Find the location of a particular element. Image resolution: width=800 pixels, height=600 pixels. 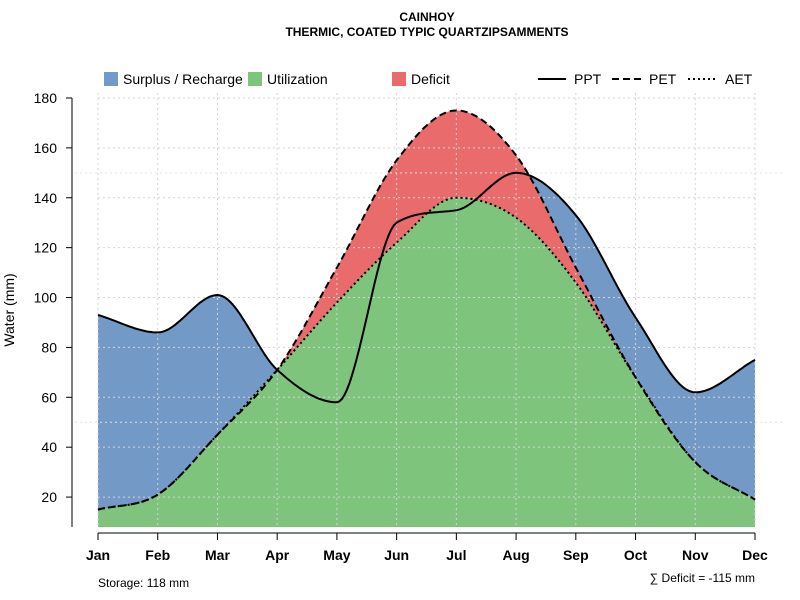

y-tick-label: 120 is located at coordinates (46, 248).